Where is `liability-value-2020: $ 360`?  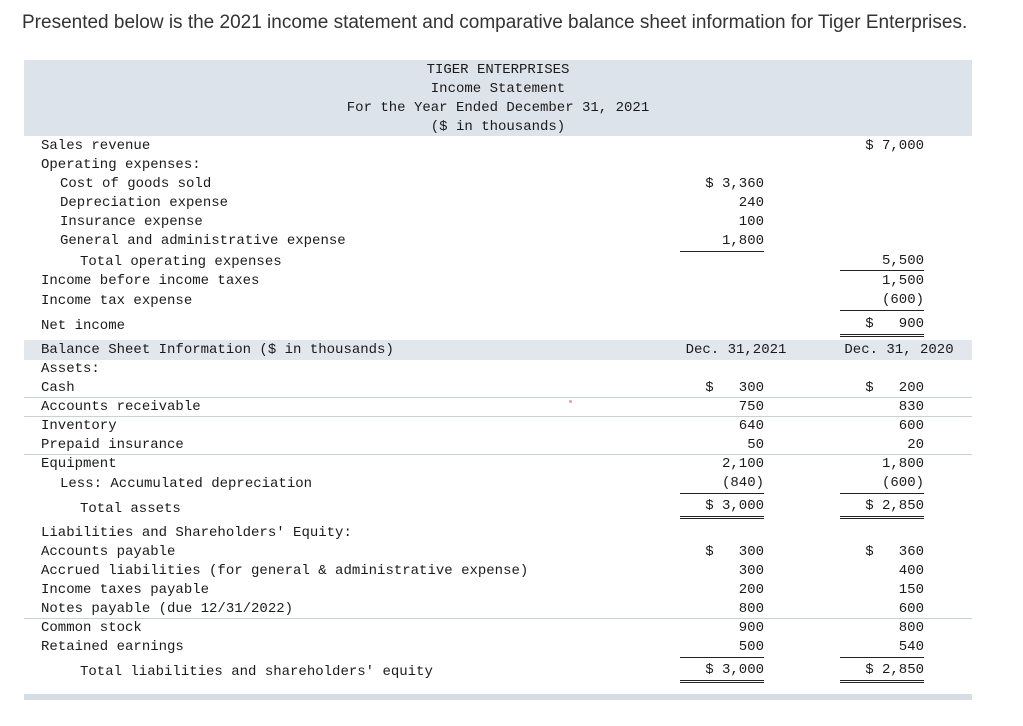
liability-value-2020: $ 360 is located at coordinates (894, 552).